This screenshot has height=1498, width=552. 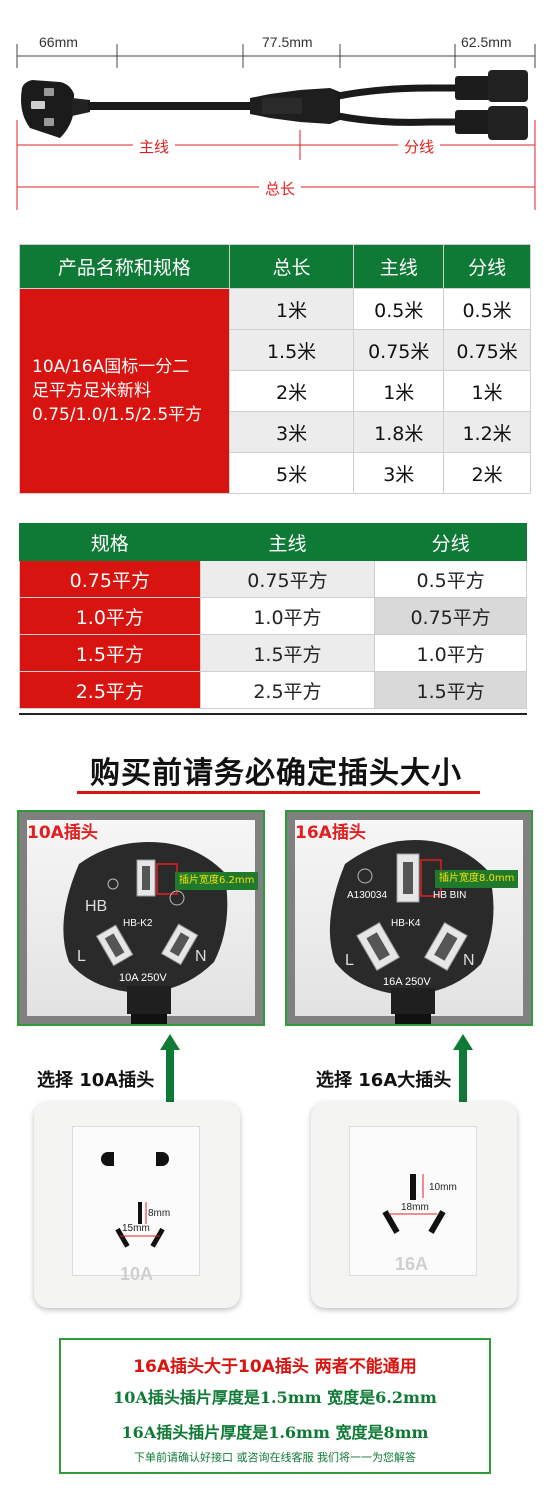 What do you see at coordinates (275, 1367) in the screenshot?
I see `note-line-warning: 16A插头大于10A插头 两者不能通用` at bounding box center [275, 1367].